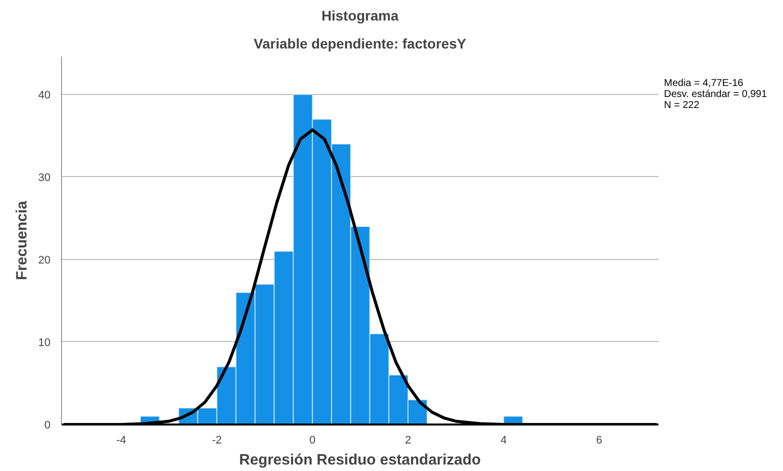  What do you see at coordinates (599, 440) in the screenshot?
I see `x-tick-label: 6` at bounding box center [599, 440].